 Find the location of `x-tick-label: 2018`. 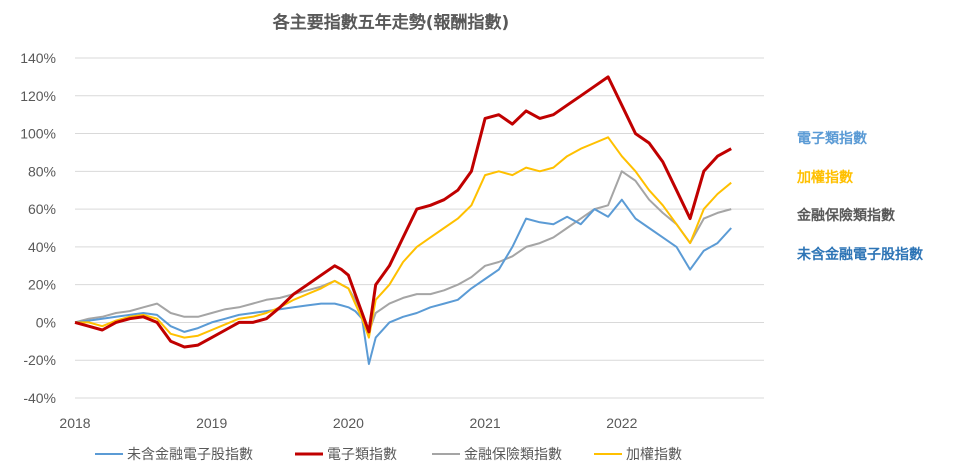

x-tick-label: 2018 is located at coordinates (74, 423).